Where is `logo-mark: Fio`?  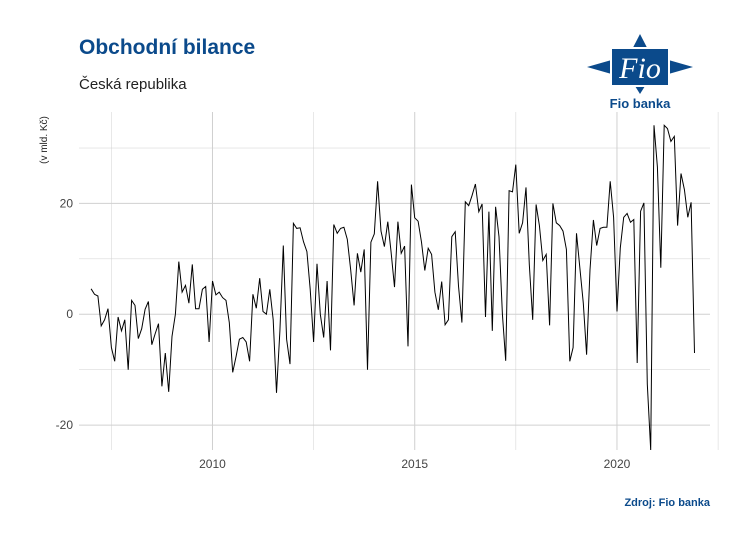 logo-mark: Fio is located at coordinates (639, 68).